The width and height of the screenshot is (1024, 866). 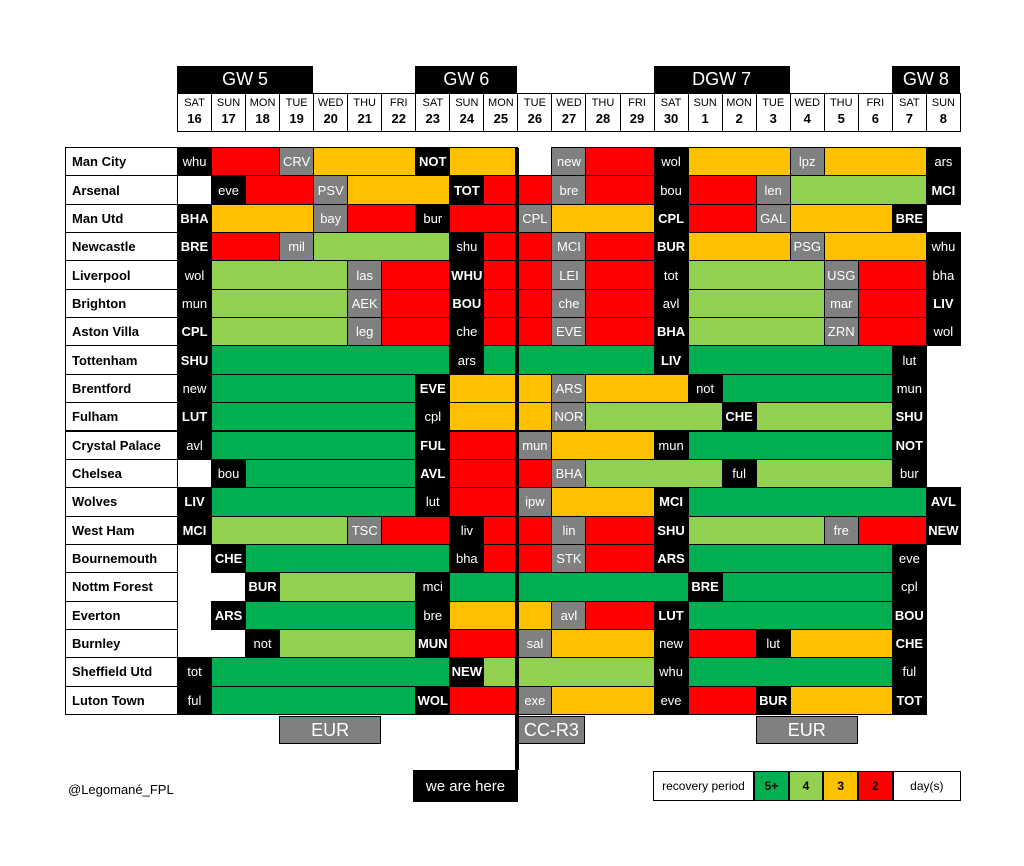 I want to click on day-header: FRI 6, so click(x=875, y=112).